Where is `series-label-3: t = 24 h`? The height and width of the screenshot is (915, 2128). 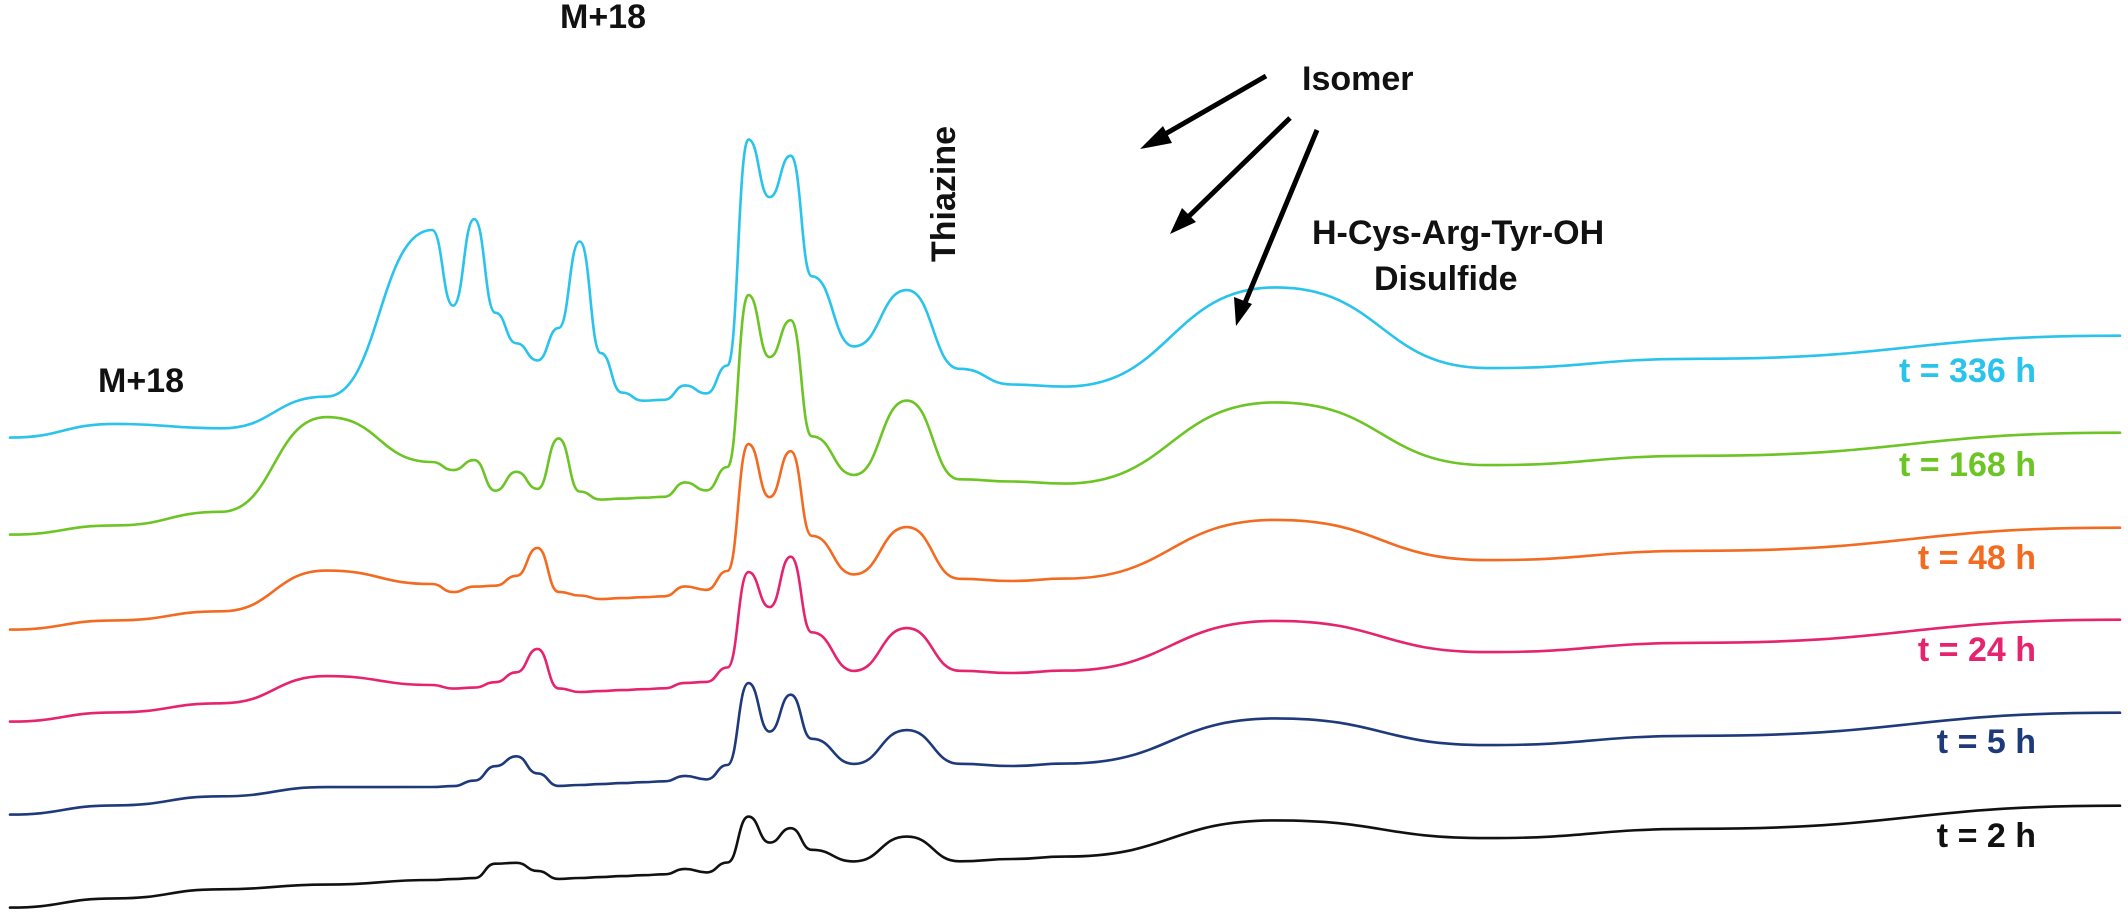
series-label-3: t = 24 h is located at coordinates (1977, 650).